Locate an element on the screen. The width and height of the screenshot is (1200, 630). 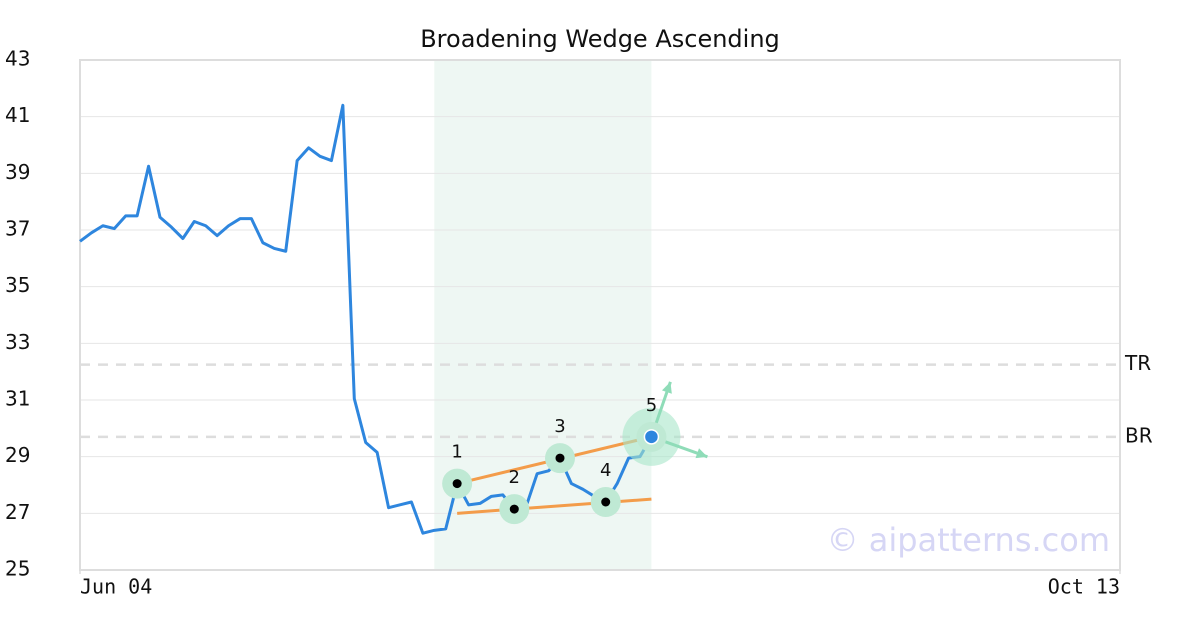
point-label: 5 is located at coordinates (651, 405).